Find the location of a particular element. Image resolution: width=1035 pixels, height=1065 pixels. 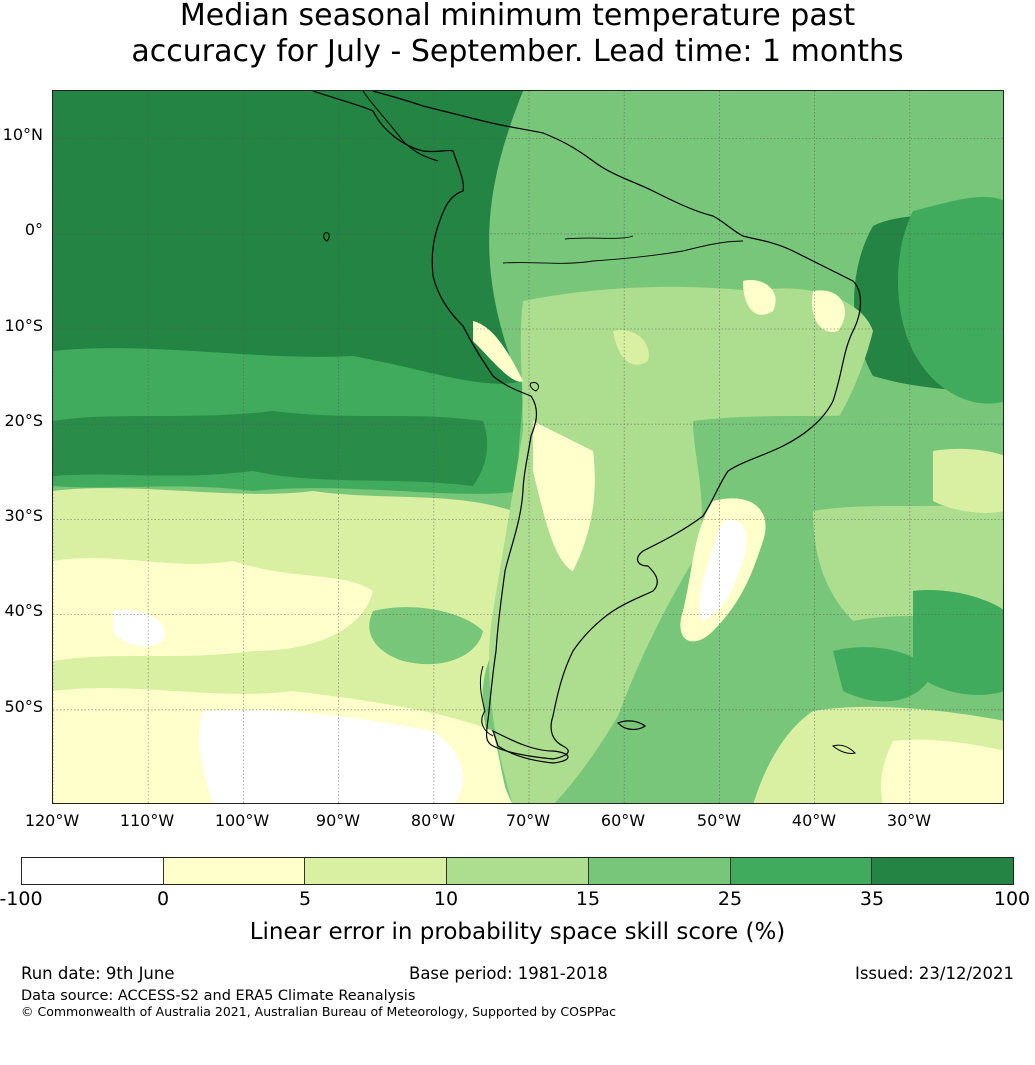

lake-titicaca is located at coordinates (534, 387).